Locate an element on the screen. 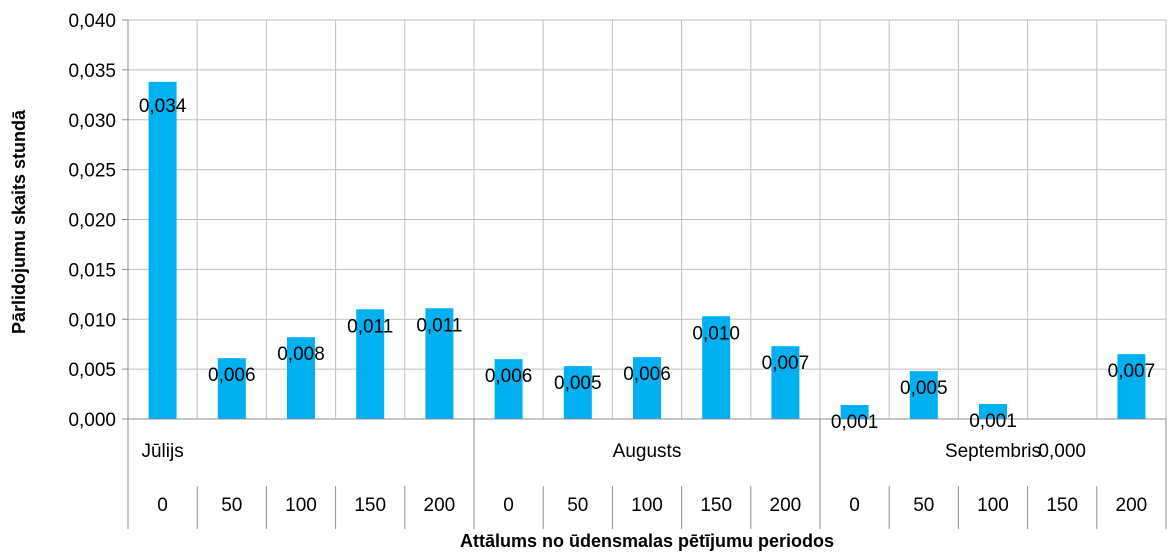  data-label: 0,034 is located at coordinates (163, 106).